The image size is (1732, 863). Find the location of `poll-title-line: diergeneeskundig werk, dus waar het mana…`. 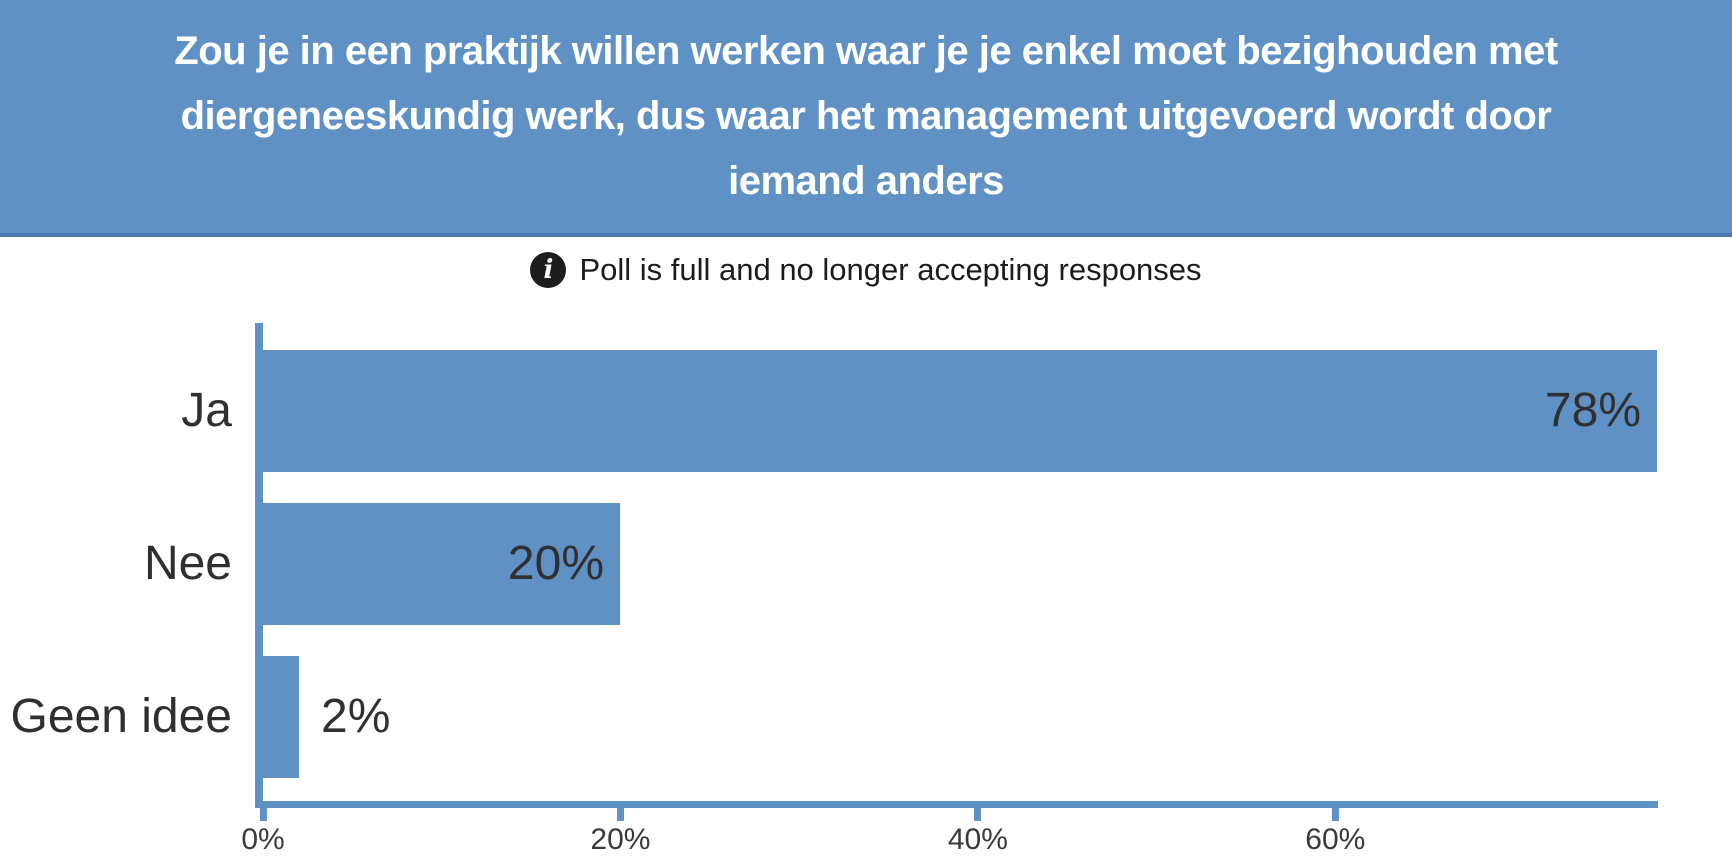

poll-title-line: diergeneeskundig werk, dus waar het mana… is located at coordinates (866, 116).